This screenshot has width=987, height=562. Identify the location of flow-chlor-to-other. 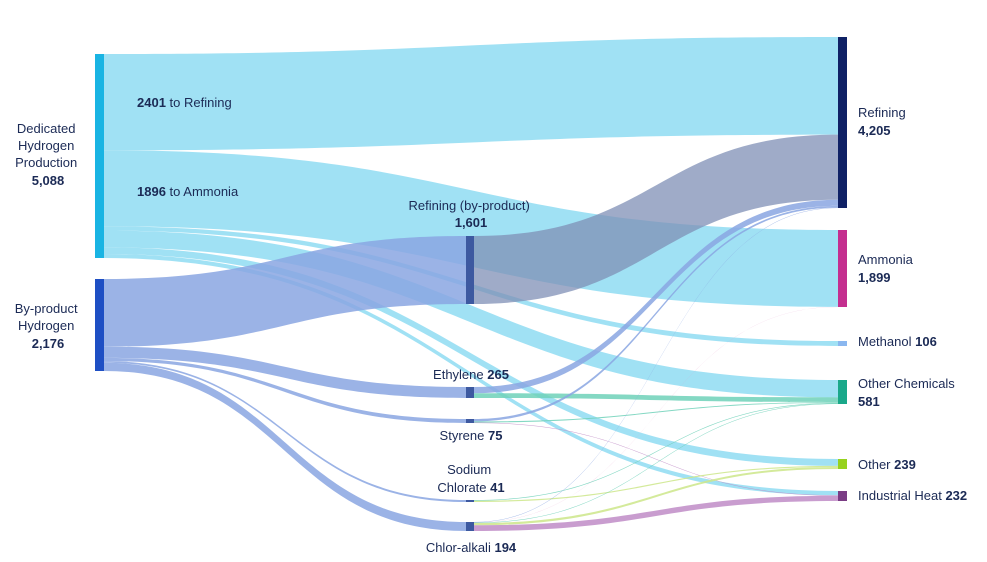
(656, 496).